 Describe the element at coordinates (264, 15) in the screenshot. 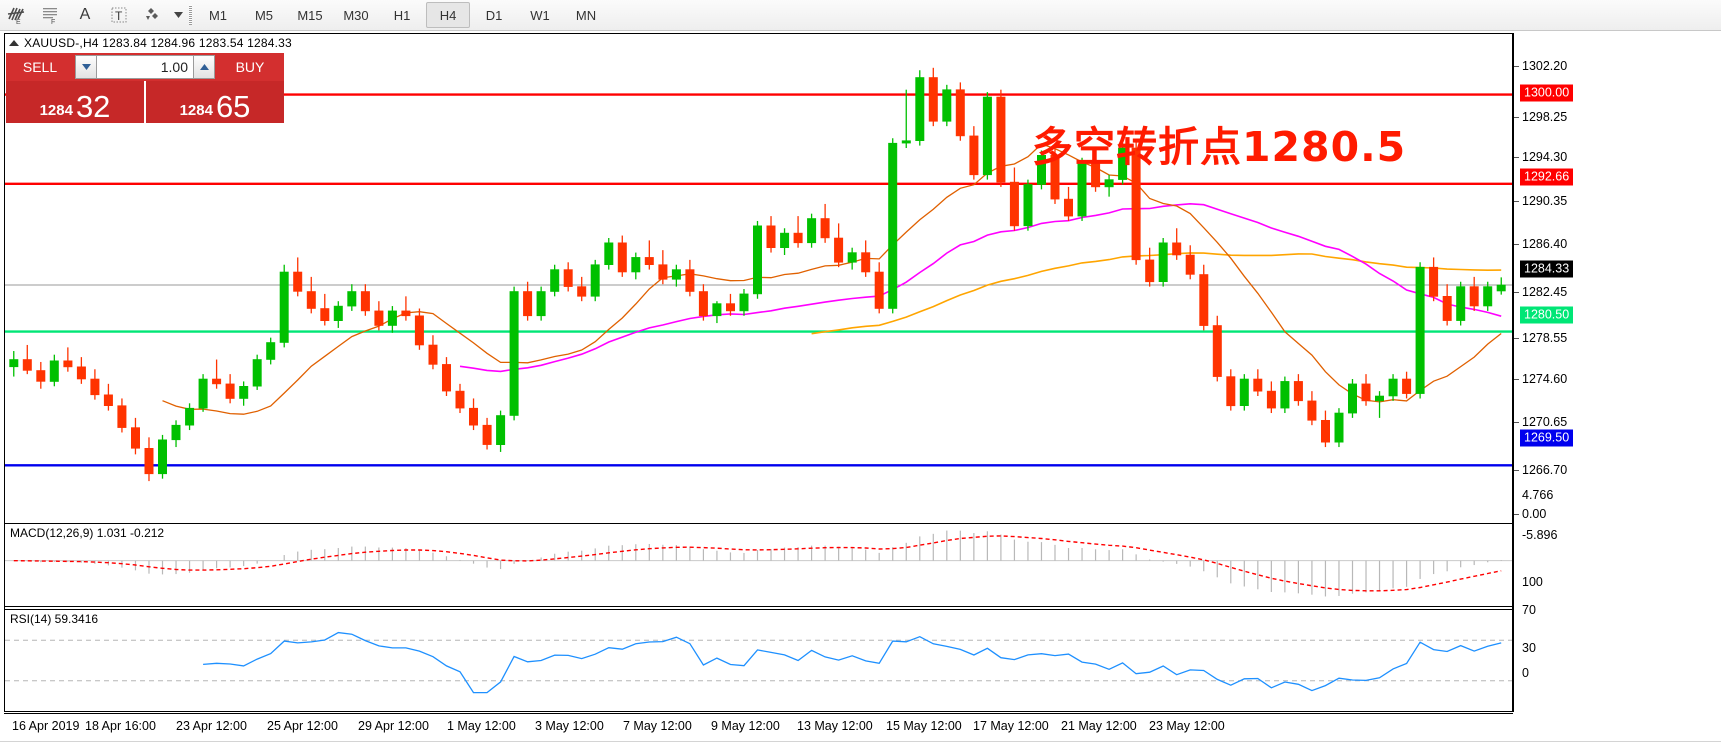

I see `timeframe-m5: M5` at that location.